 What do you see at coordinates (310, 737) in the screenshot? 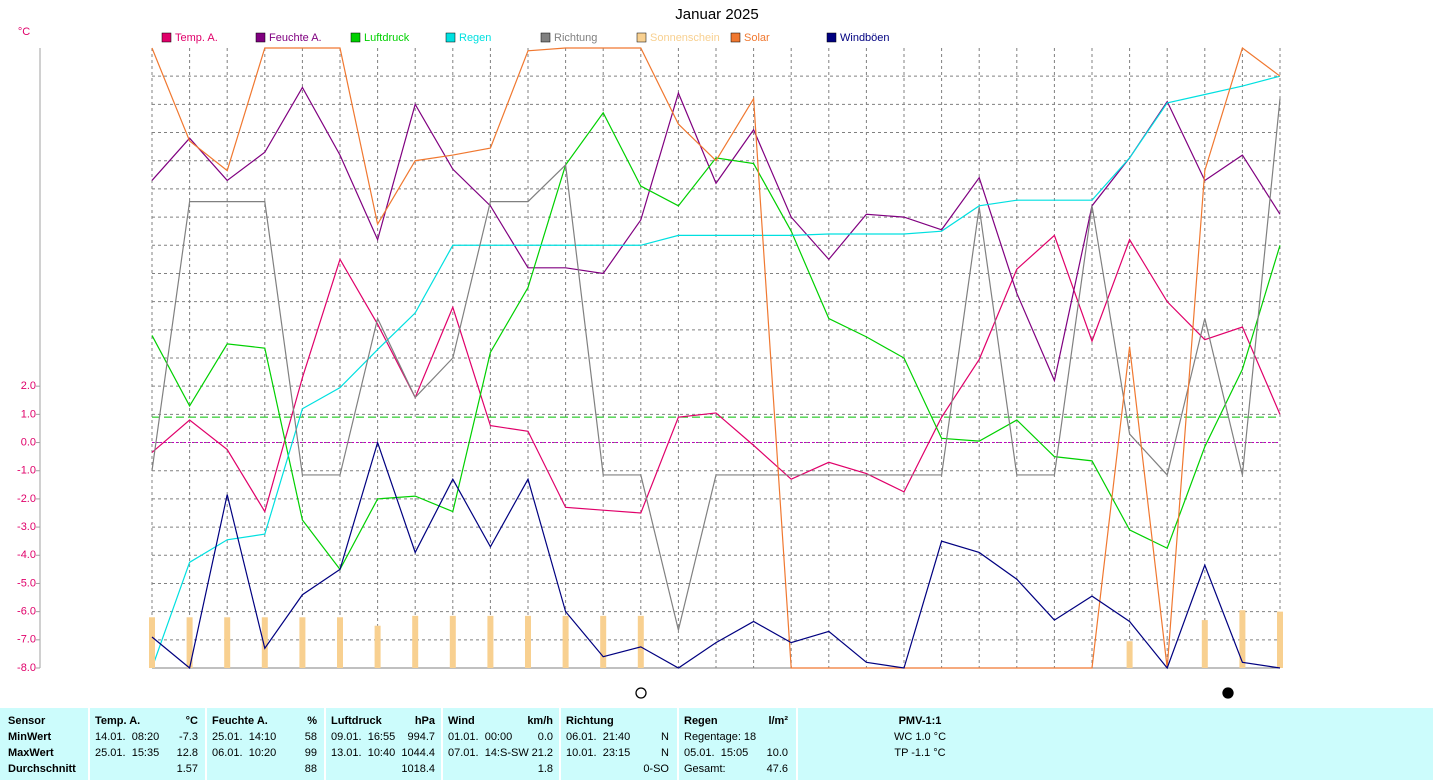
I see `table-cell: 58` at bounding box center [310, 737].